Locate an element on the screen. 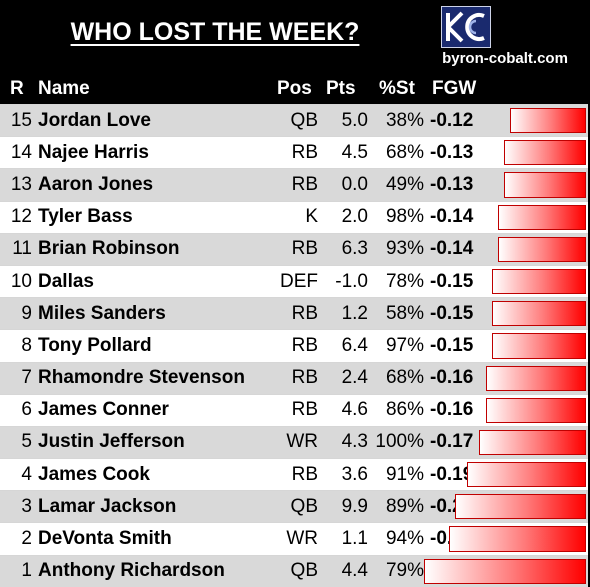 The image size is (590, 587). row-rank: 9 is located at coordinates (17, 313).